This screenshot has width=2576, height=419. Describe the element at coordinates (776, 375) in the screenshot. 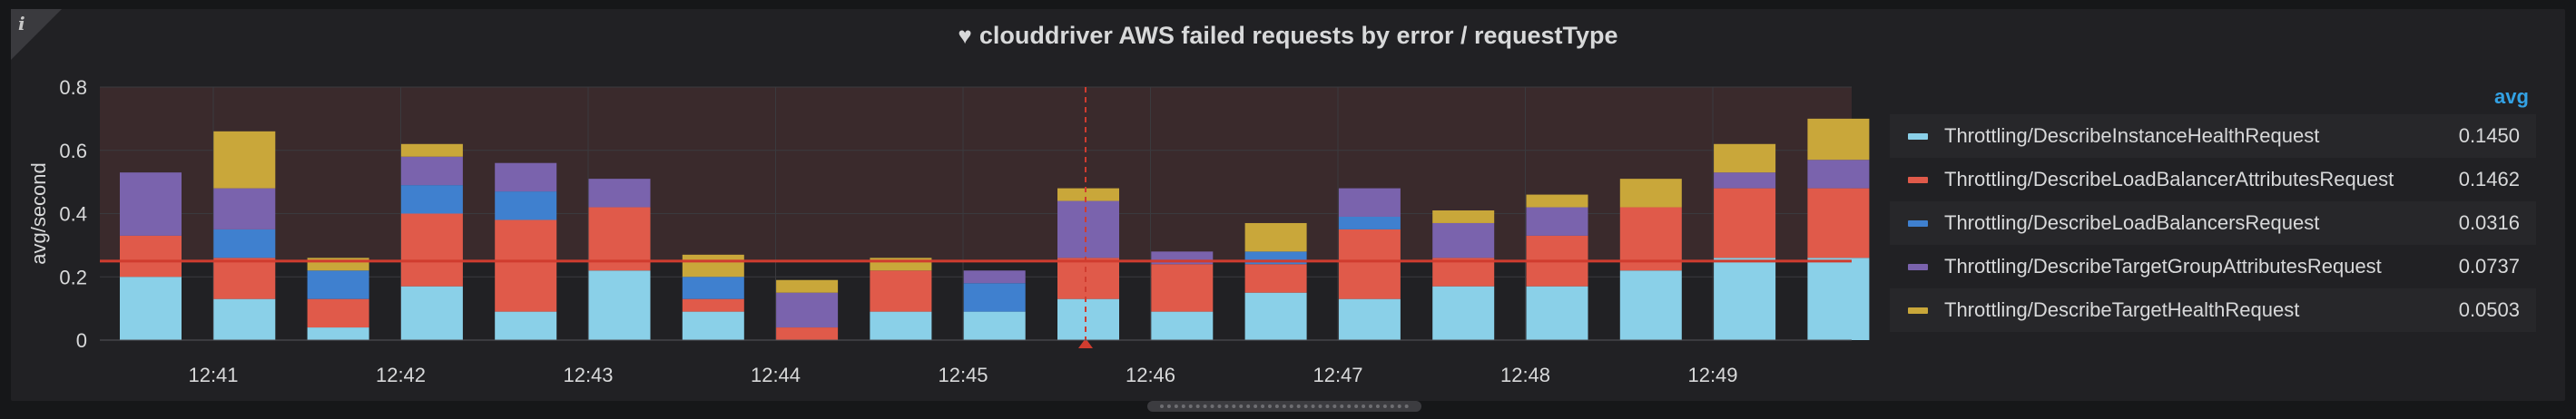

I see `x-tick-label: 12:44` at that location.